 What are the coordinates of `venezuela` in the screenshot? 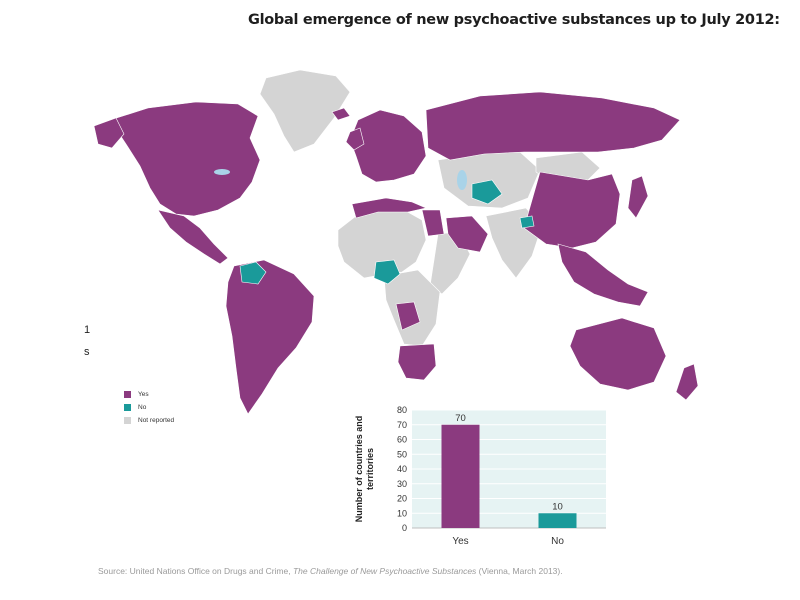 It's located at (253, 273).